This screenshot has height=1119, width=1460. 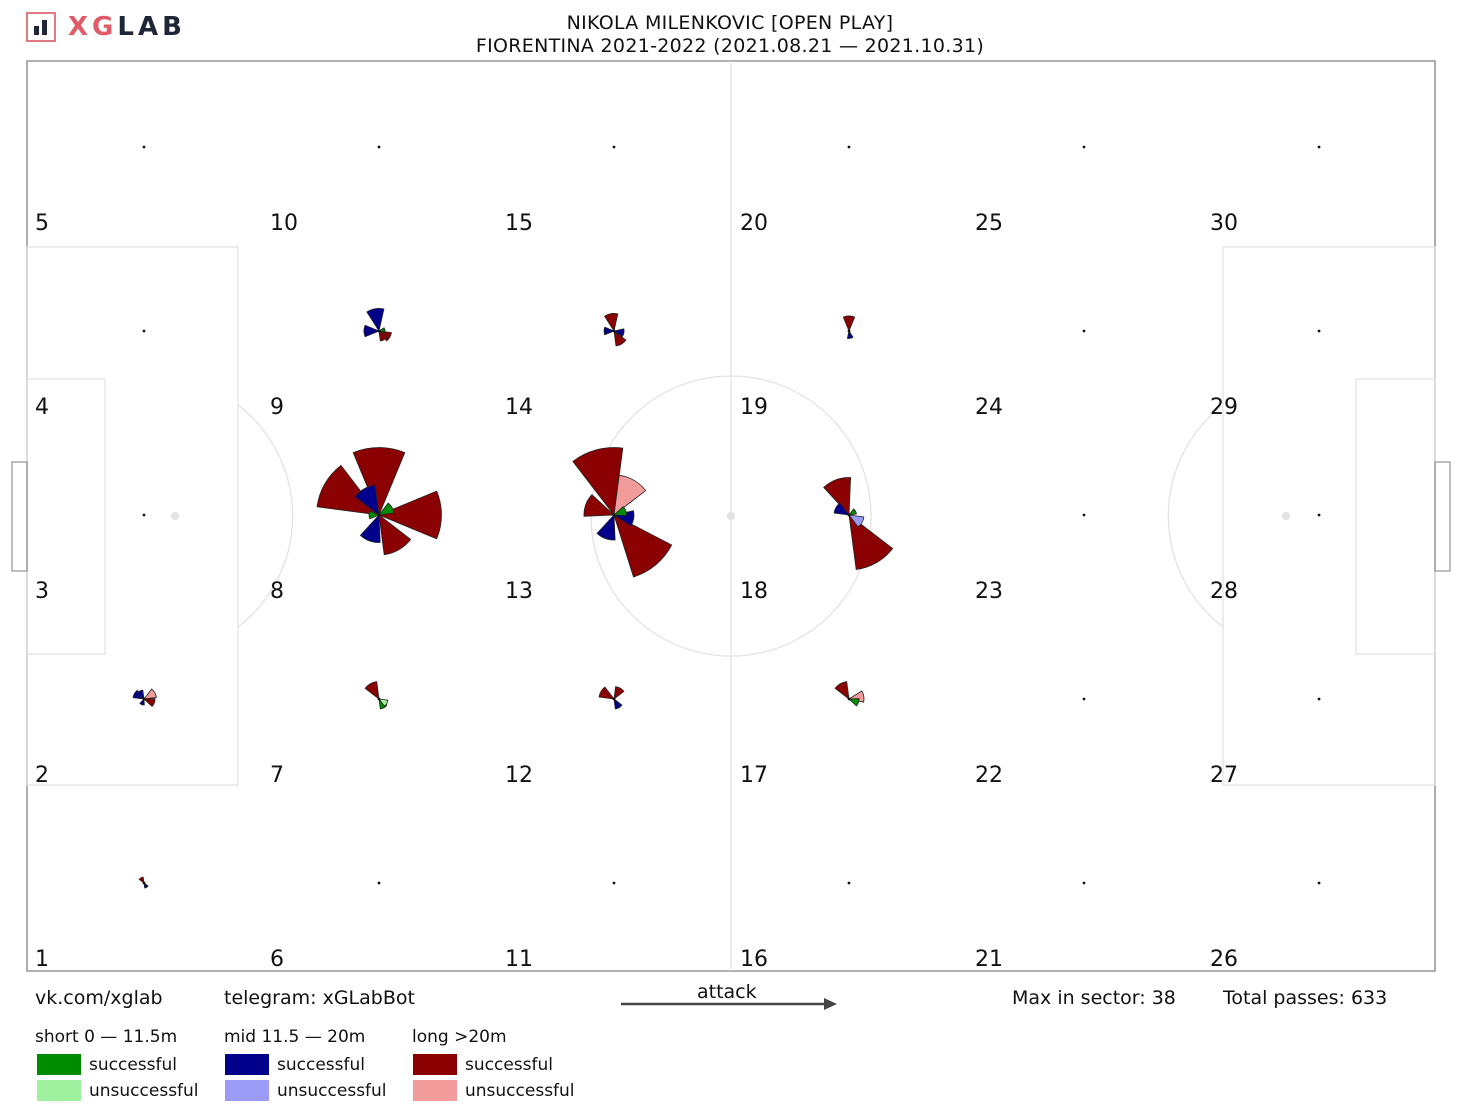 I want to click on zone-label-1: 1, so click(x=42, y=959).